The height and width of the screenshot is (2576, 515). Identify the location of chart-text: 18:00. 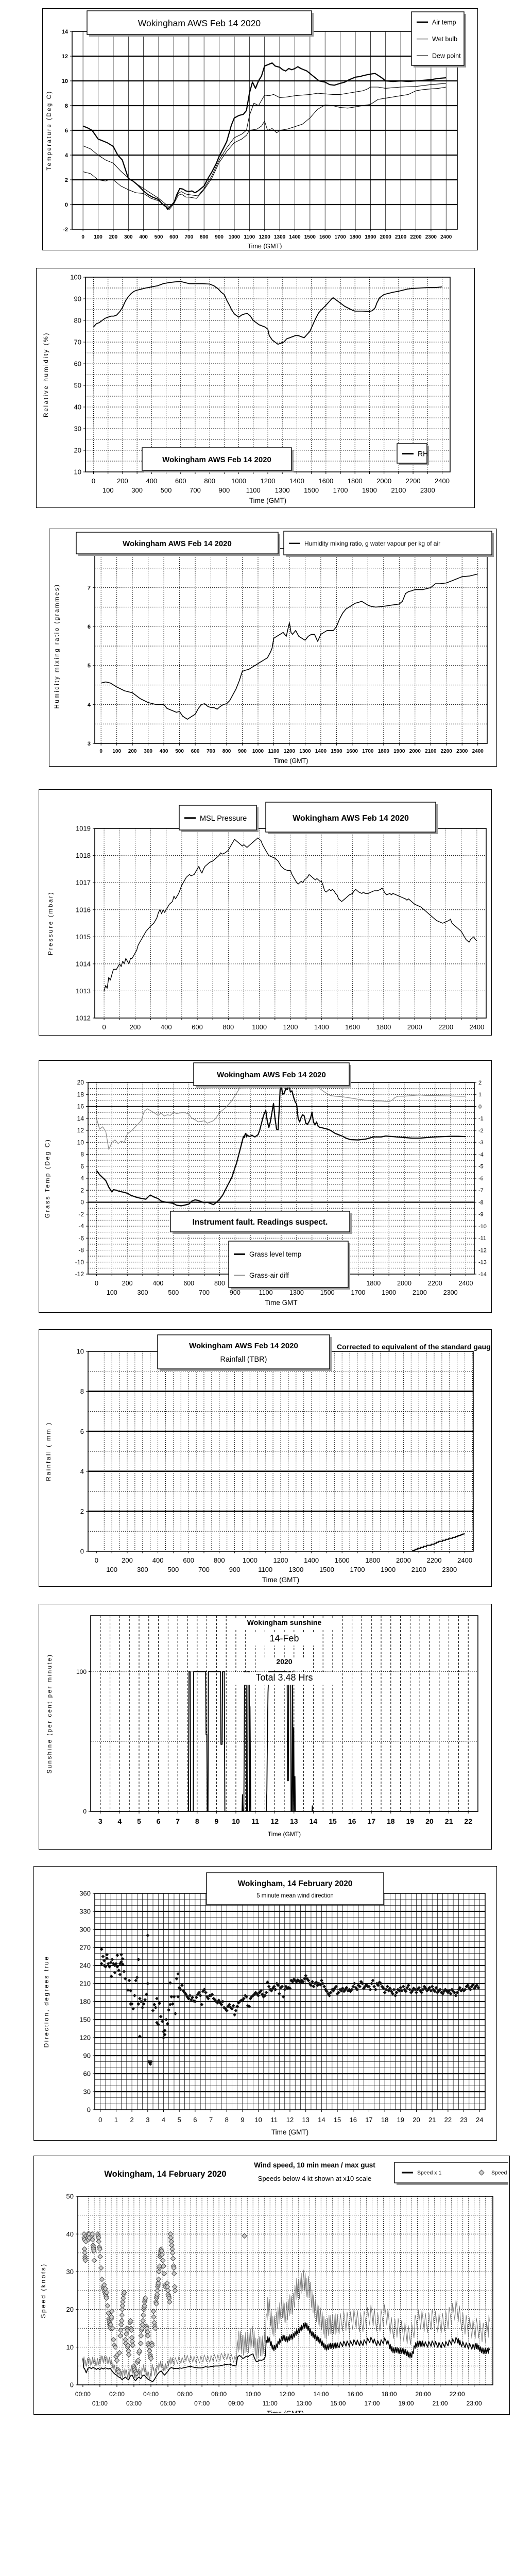
(389, 2394).